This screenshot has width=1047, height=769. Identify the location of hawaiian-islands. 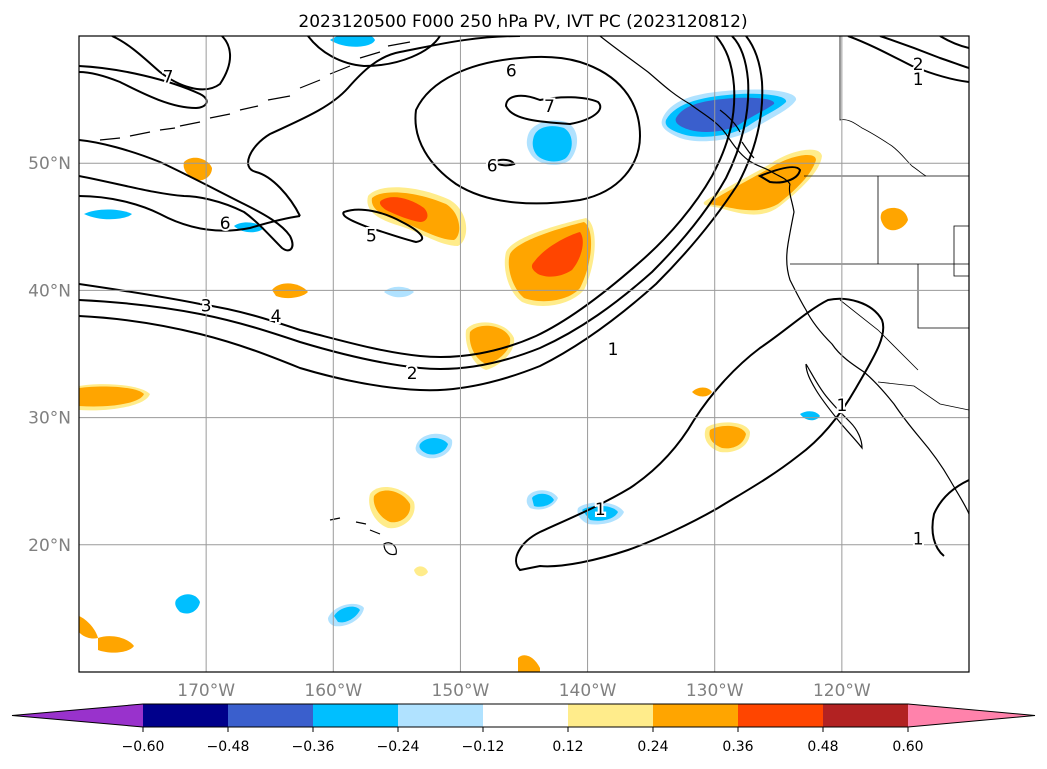
(363, 536).